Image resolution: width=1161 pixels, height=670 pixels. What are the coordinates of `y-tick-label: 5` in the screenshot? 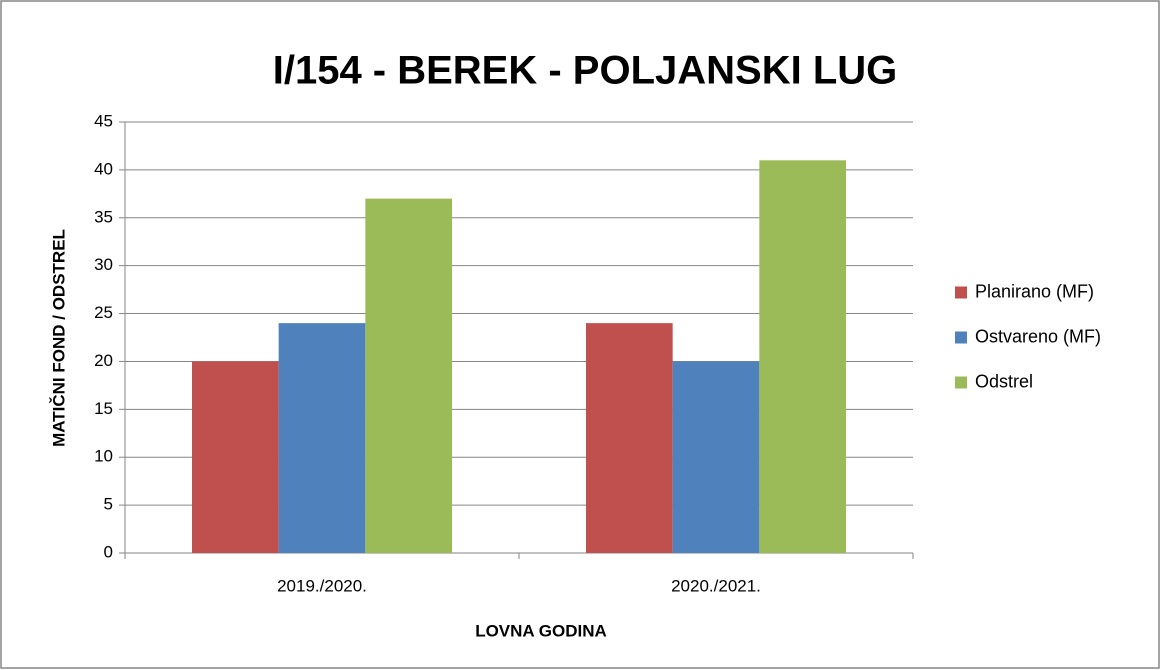 It's located at (108, 504).